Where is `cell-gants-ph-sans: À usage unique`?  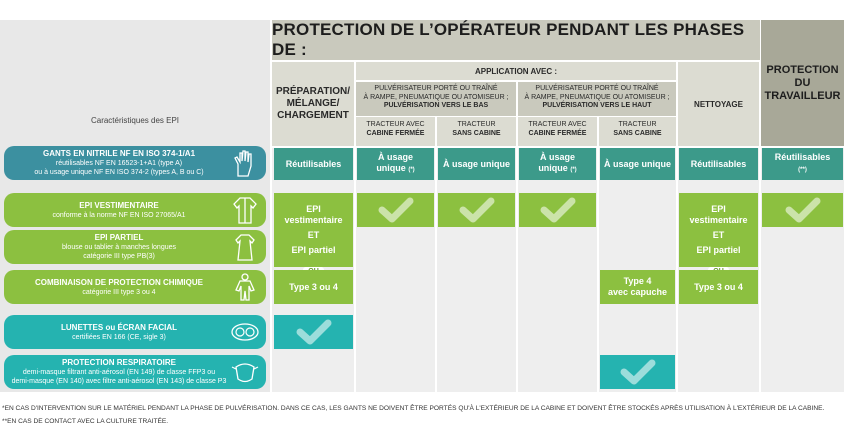 cell-gants-ph-sans: À usage unique is located at coordinates (637, 164).